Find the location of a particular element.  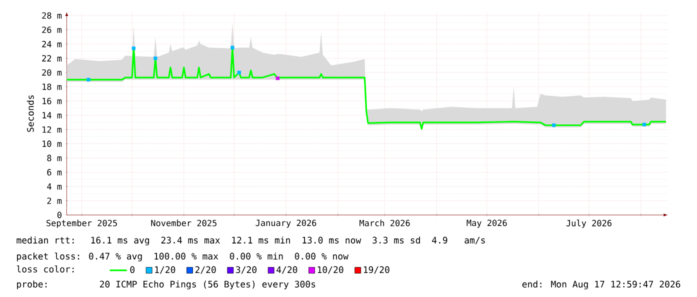

legend-label: 0 is located at coordinates (132, 270).